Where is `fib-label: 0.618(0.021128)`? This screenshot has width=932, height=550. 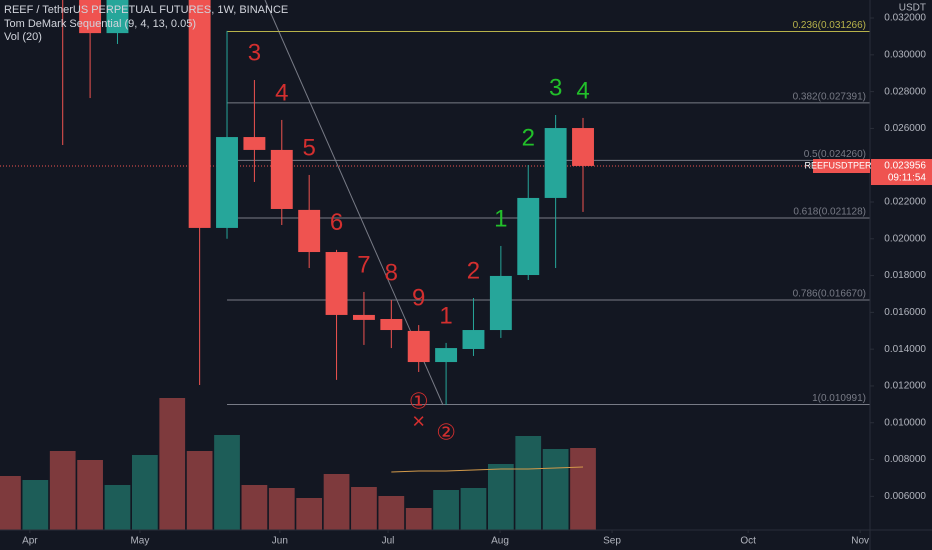
fib-label: 0.618(0.021128) is located at coordinates (829, 212).